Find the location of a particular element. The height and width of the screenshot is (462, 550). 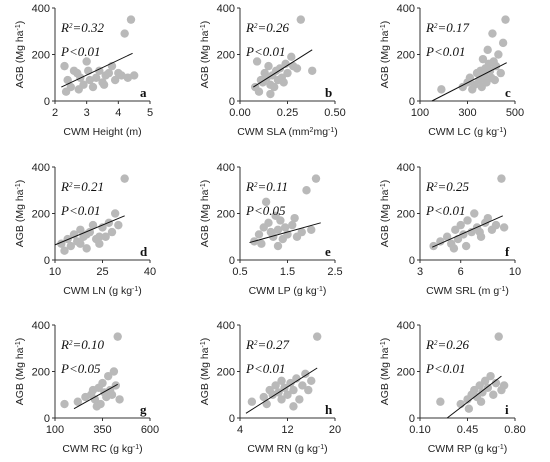

r-squared-label: R2=0.21 is located at coordinates (82, 186).